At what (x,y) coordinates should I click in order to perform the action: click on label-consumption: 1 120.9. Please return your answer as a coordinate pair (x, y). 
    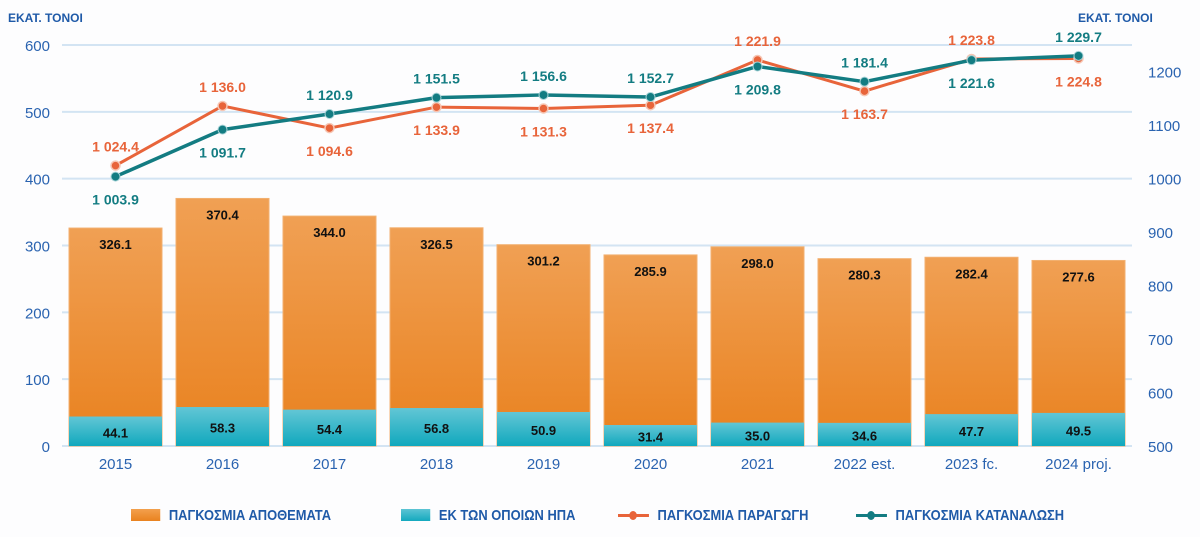
    Looking at the image, I should click on (329, 95).